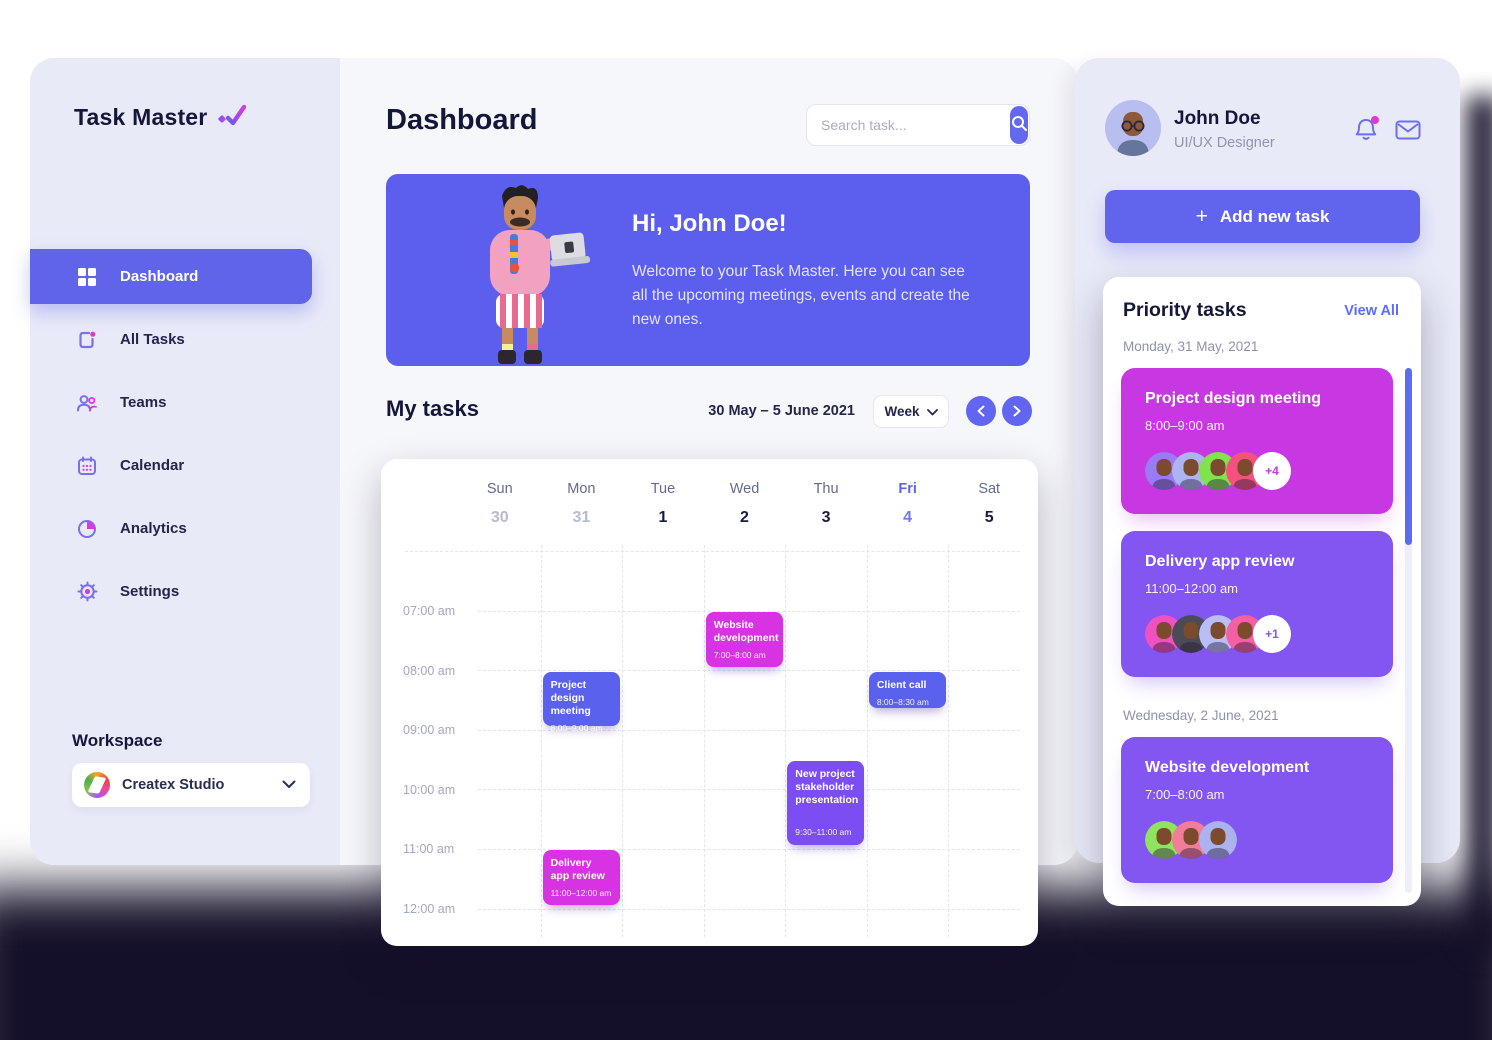 Image resolution: width=1492 pixels, height=1040 pixels. I want to click on workspace-select: Createx Studio, so click(191, 785).